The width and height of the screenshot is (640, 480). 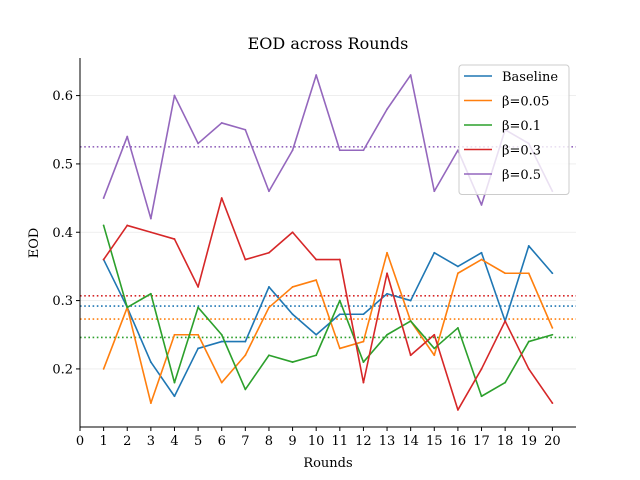 What do you see at coordinates (481, 441) in the screenshot?
I see `x-tick-label: 17` at bounding box center [481, 441].